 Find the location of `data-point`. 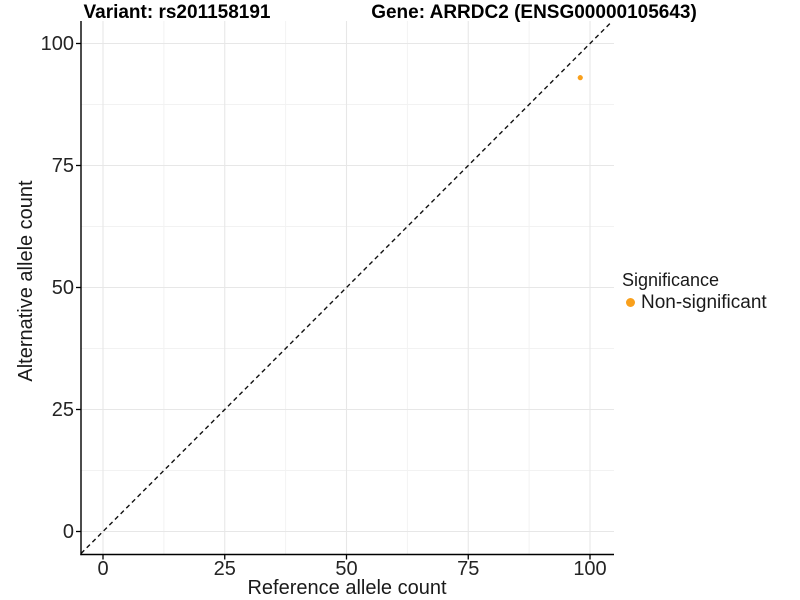

data-point is located at coordinates (580, 78).